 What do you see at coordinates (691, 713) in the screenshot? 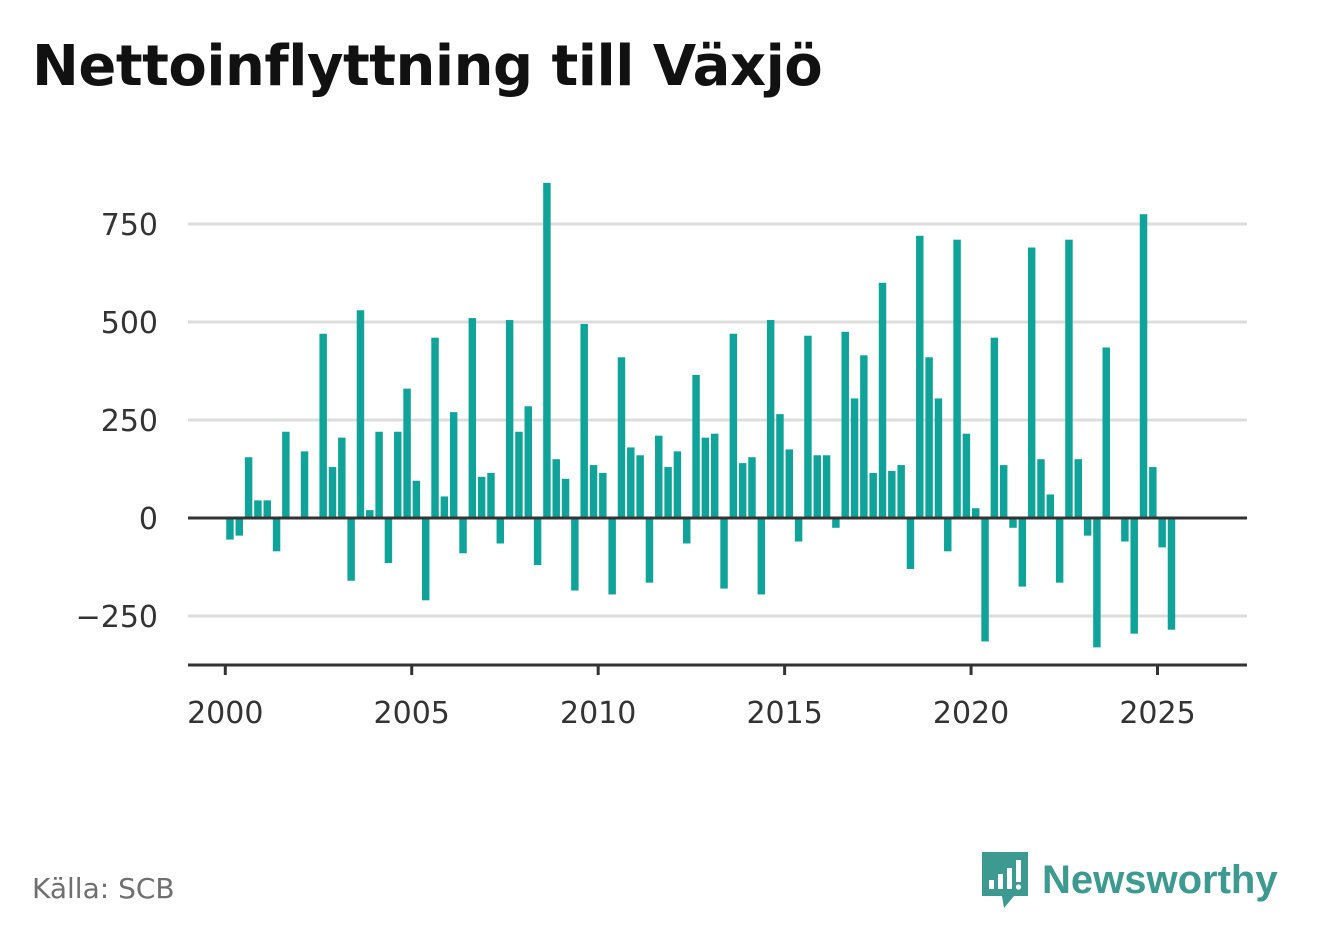
I see `x-axis-labels: 2000 2005 2010 2015 2020 2025` at bounding box center [691, 713].